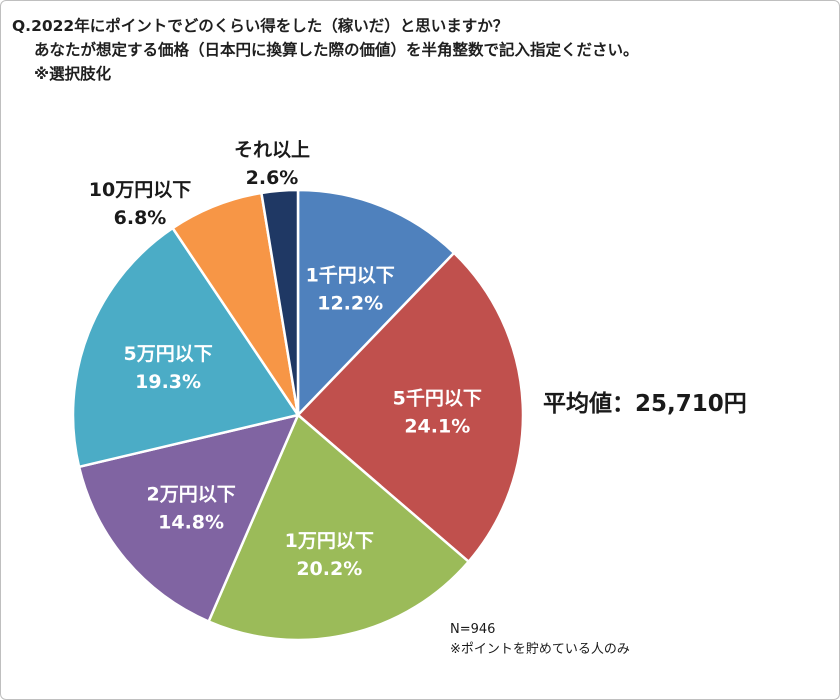 This screenshot has height=700, width=840. I want to click on slice-label-5: 5万円以下, so click(167, 354).